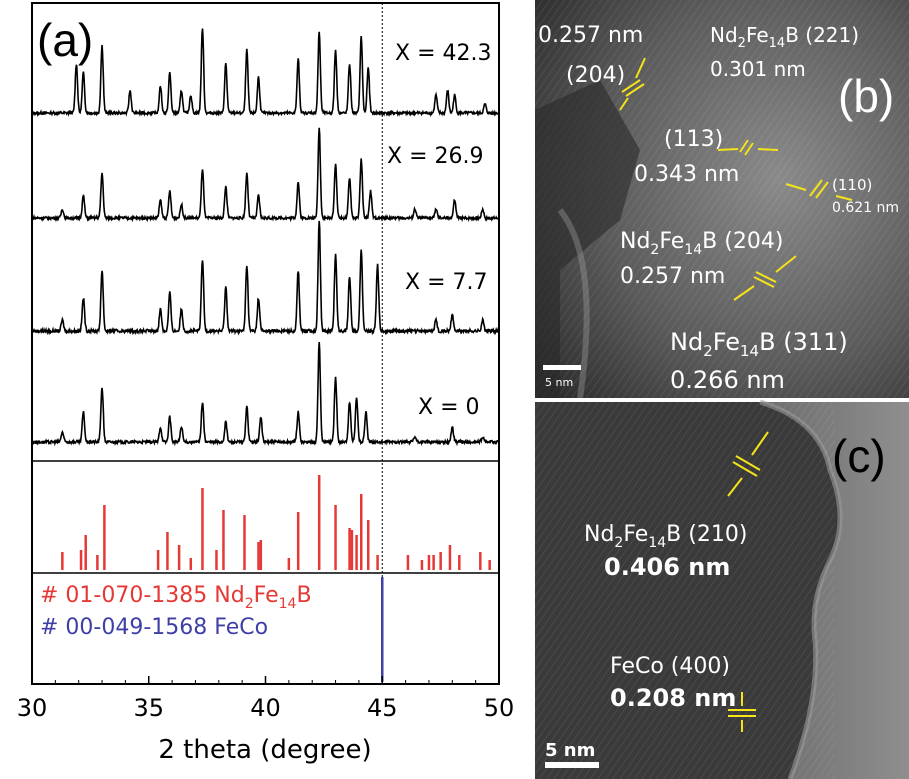 The image size is (909, 779). Describe the element at coordinates (449, 407) in the screenshot. I see `pattern-label-x0: X = 0` at that location.